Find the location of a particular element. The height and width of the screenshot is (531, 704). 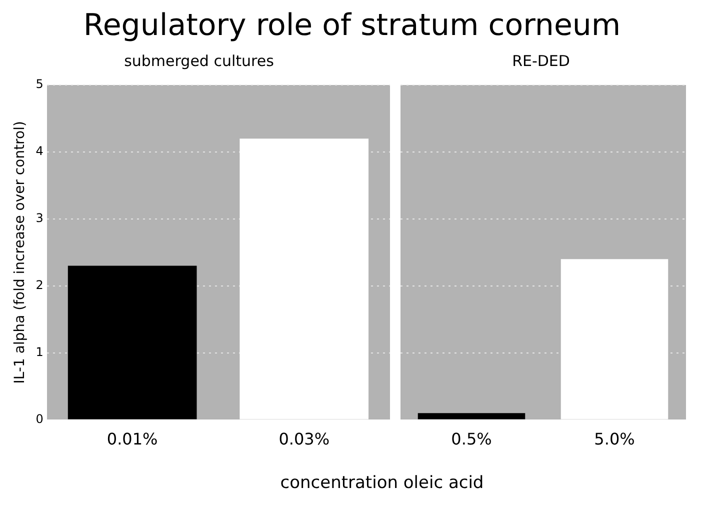

x-tick-label: 0.01% is located at coordinates (132, 439).